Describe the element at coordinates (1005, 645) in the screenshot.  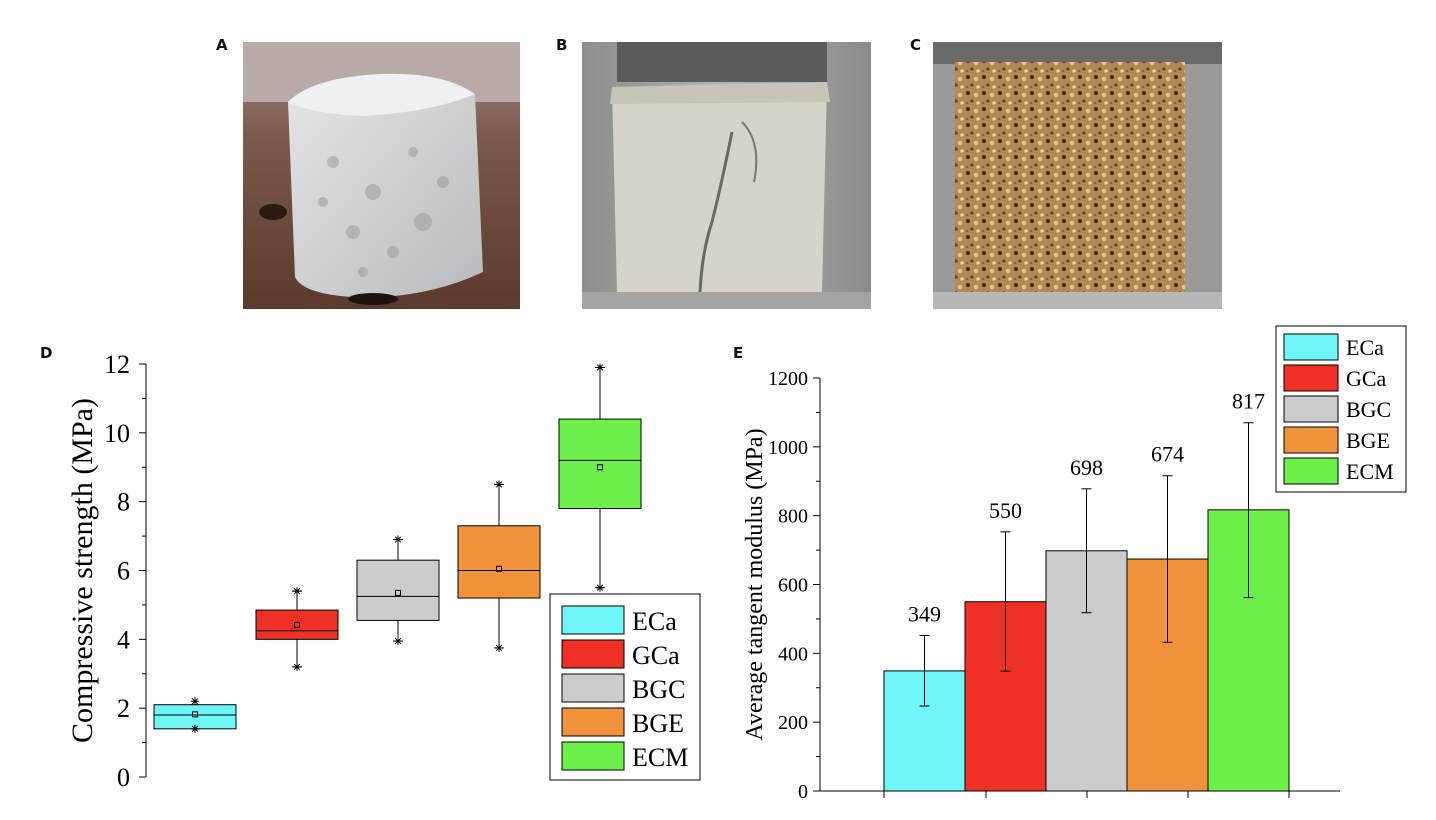
I see `bar-gca: 550` at that location.